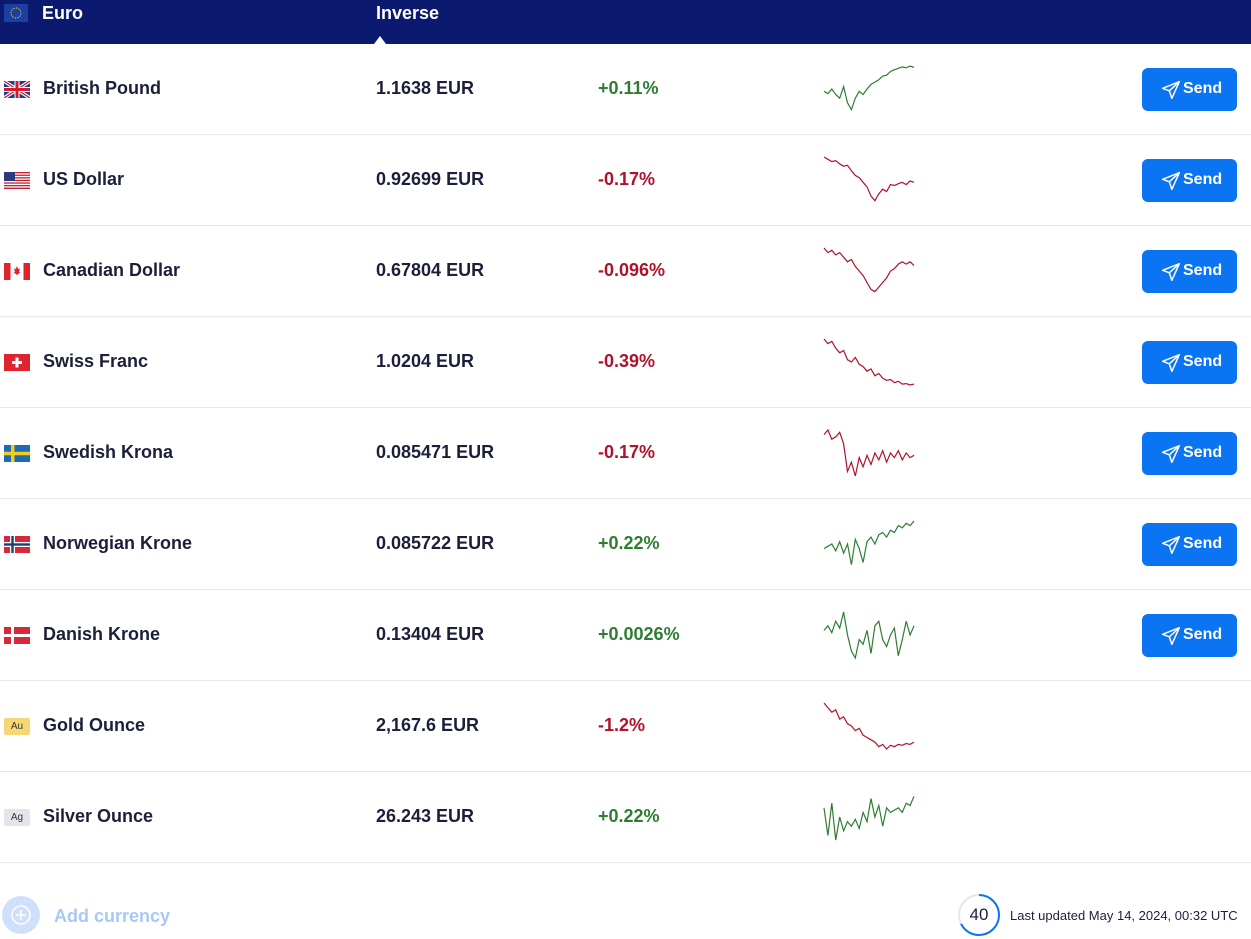 This screenshot has width=1251, height=939. I want to click on header-bar: Euro Inverse, so click(625, 22).